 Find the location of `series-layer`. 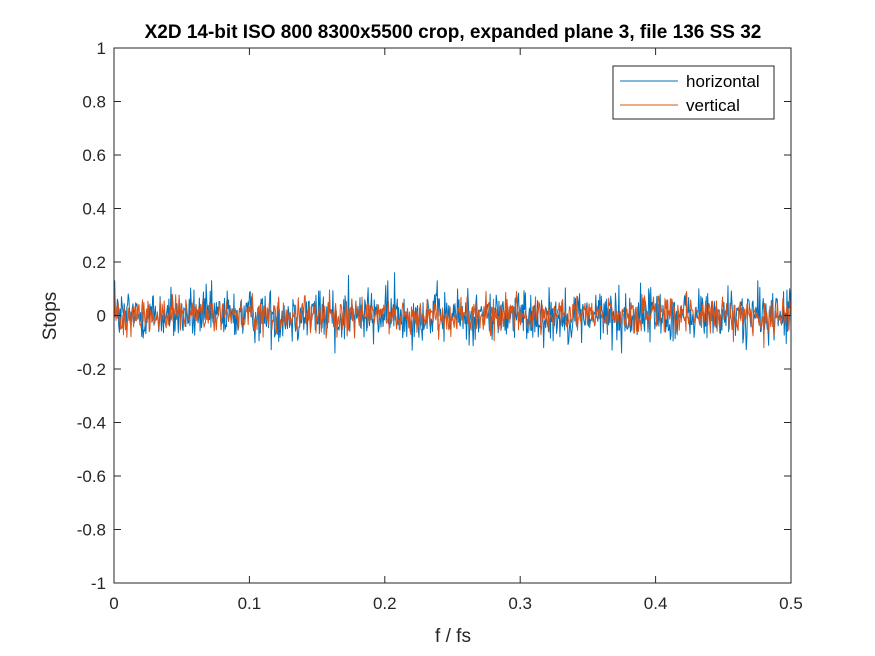

series-layer is located at coordinates (452, 313).